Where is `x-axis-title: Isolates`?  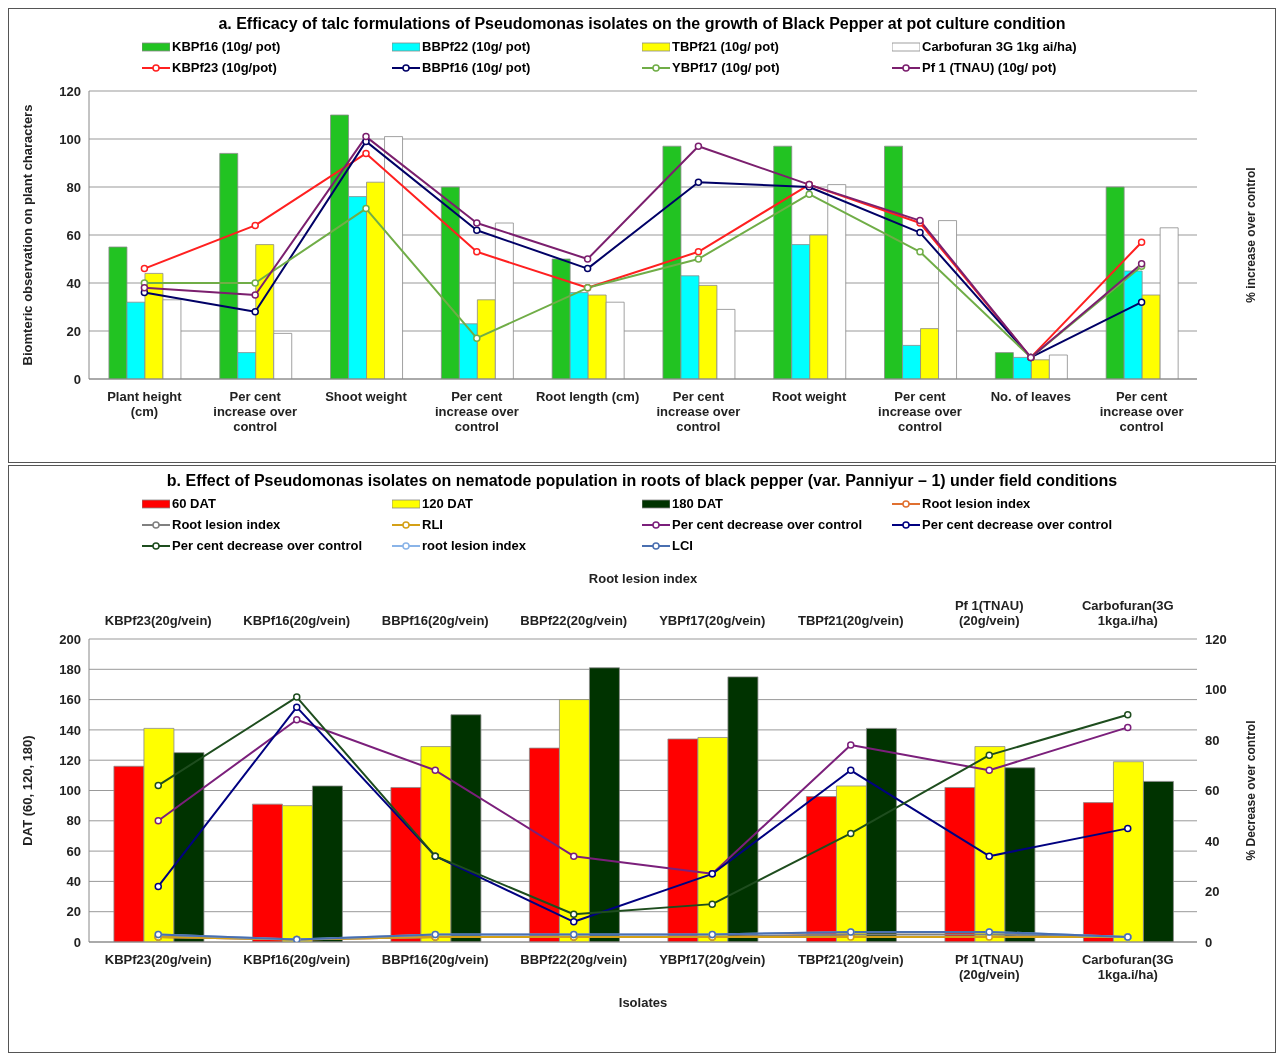 x-axis-title: Isolates is located at coordinates (643, 1002).